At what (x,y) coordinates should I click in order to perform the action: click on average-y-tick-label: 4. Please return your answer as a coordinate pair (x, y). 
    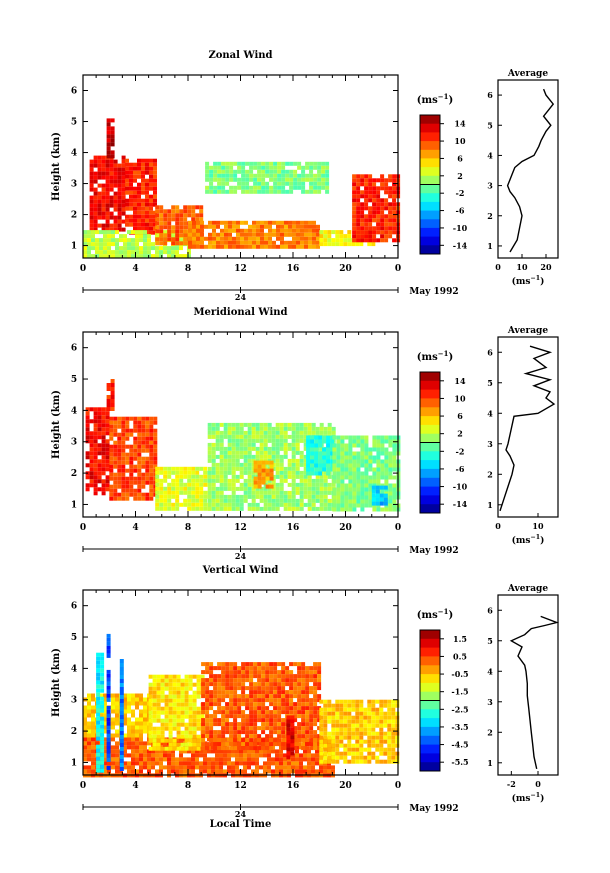
    Looking at the image, I should click on (490, 155).